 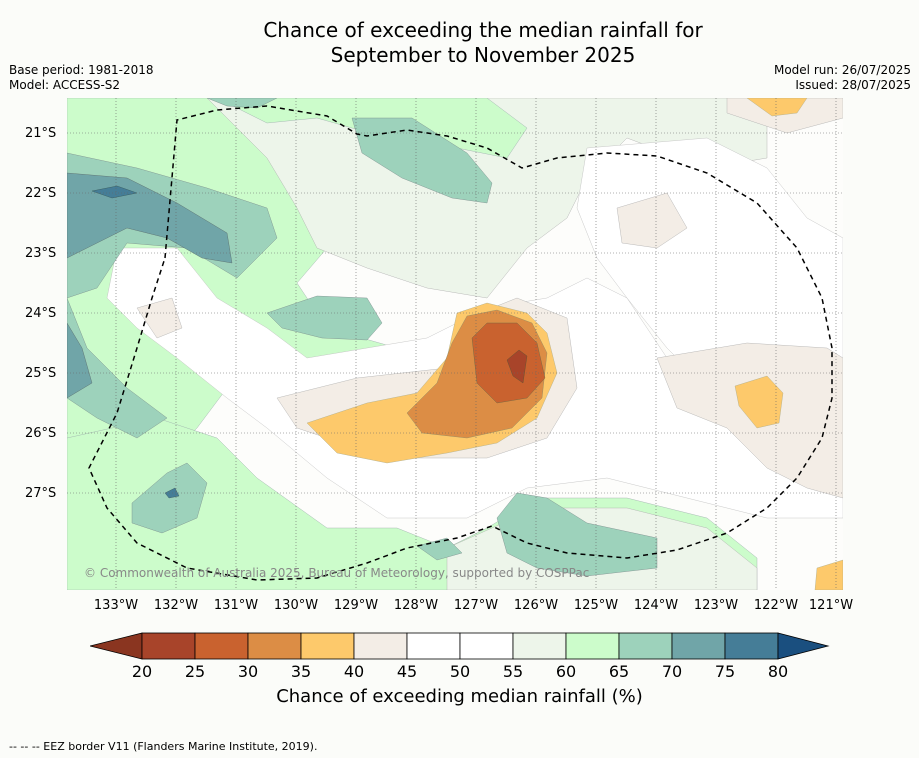 What do you see at coordinates (195, 671) in the screenshot?
I see `cbar-tick-25: 25` at bounding box center [195, 671].